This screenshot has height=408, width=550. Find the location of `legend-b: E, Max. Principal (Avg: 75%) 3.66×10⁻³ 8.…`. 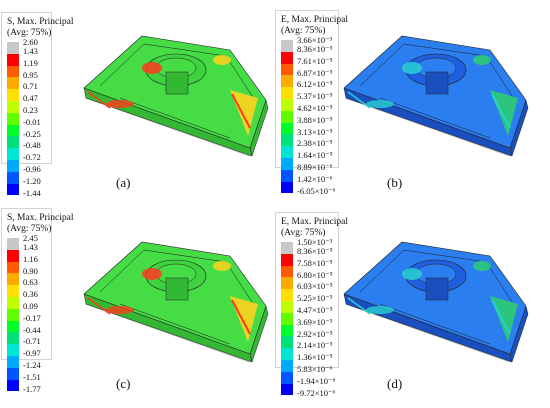

legend-b: E, Max. Principal (Avg: 75%) 3.66×10⁻³ 8.… is located at coordinates (311, 102).